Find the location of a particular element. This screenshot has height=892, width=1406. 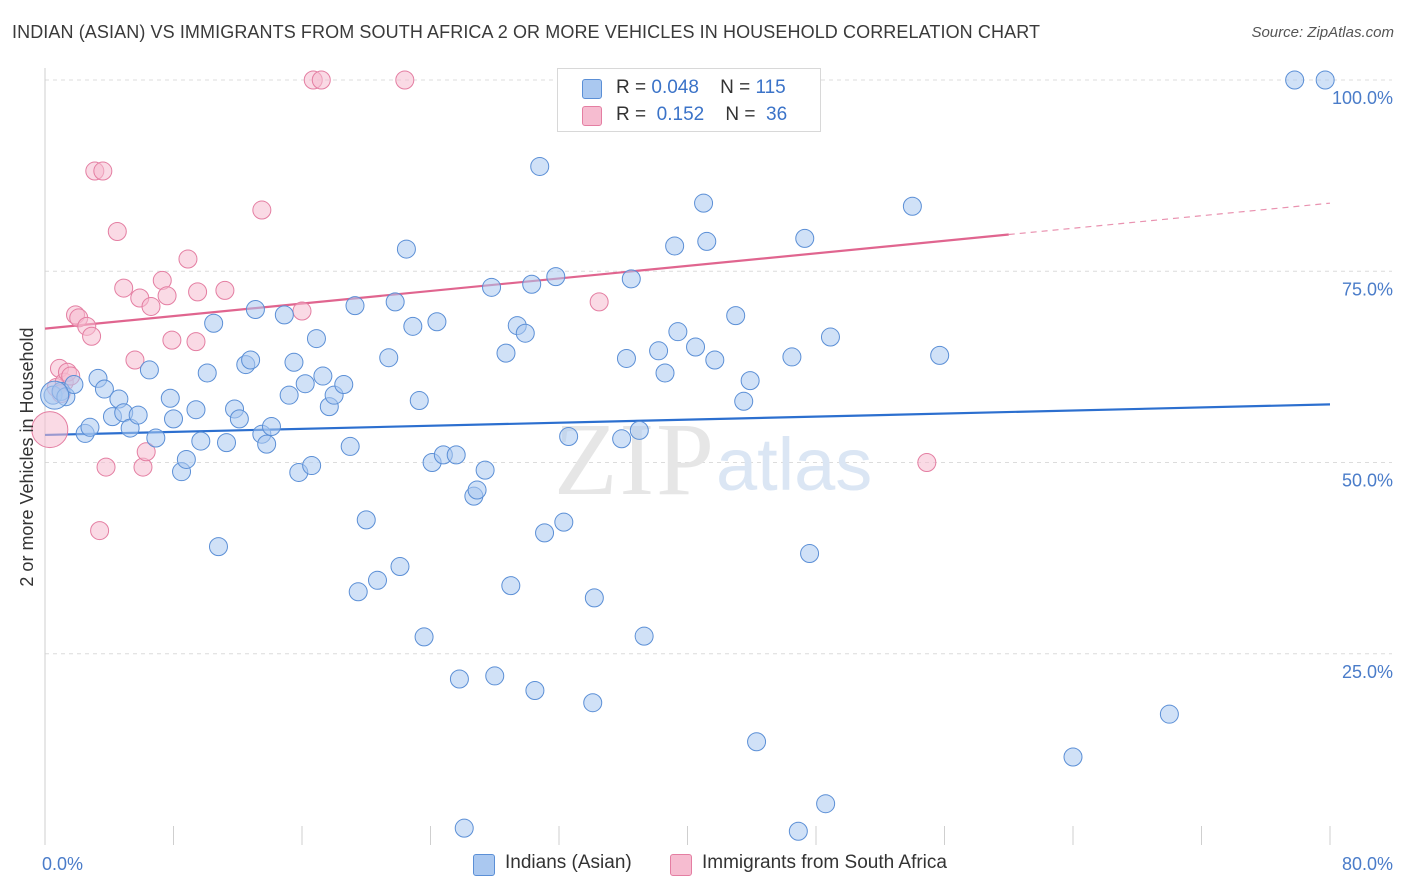

y-tick-label: 25.0% is located at coordinates (1367, 672).